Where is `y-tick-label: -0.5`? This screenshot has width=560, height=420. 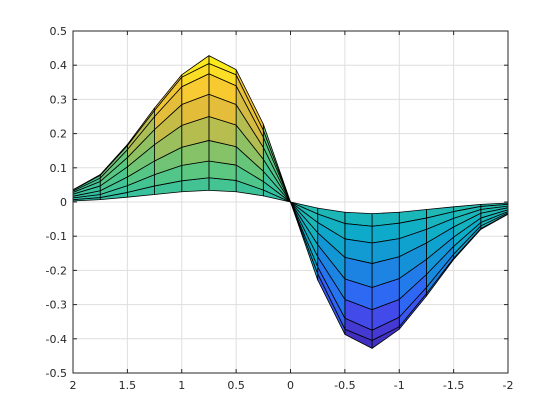 y-tick-label: -0.5 is located at coordinates (56, 373).